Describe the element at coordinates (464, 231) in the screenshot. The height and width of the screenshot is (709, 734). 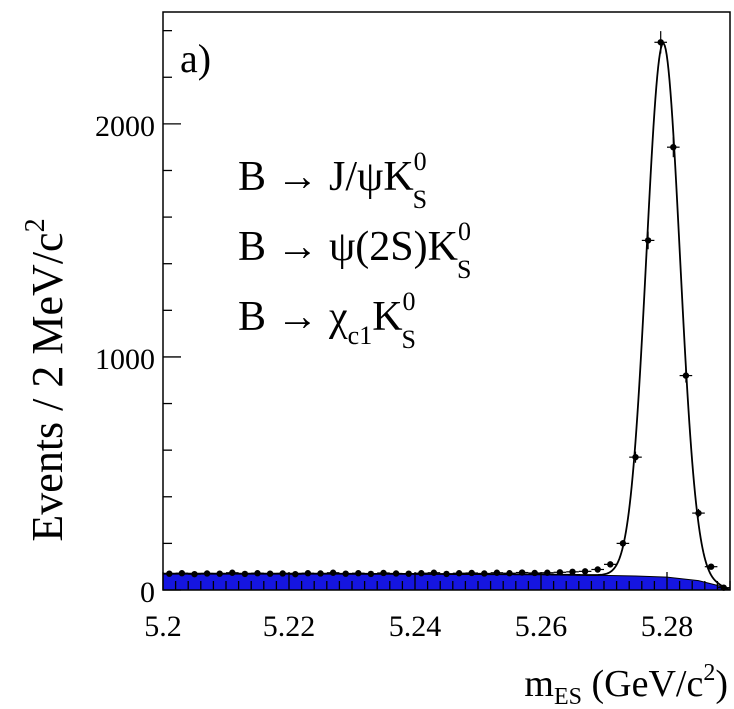
I see `process-2-sup: 0` at that location.